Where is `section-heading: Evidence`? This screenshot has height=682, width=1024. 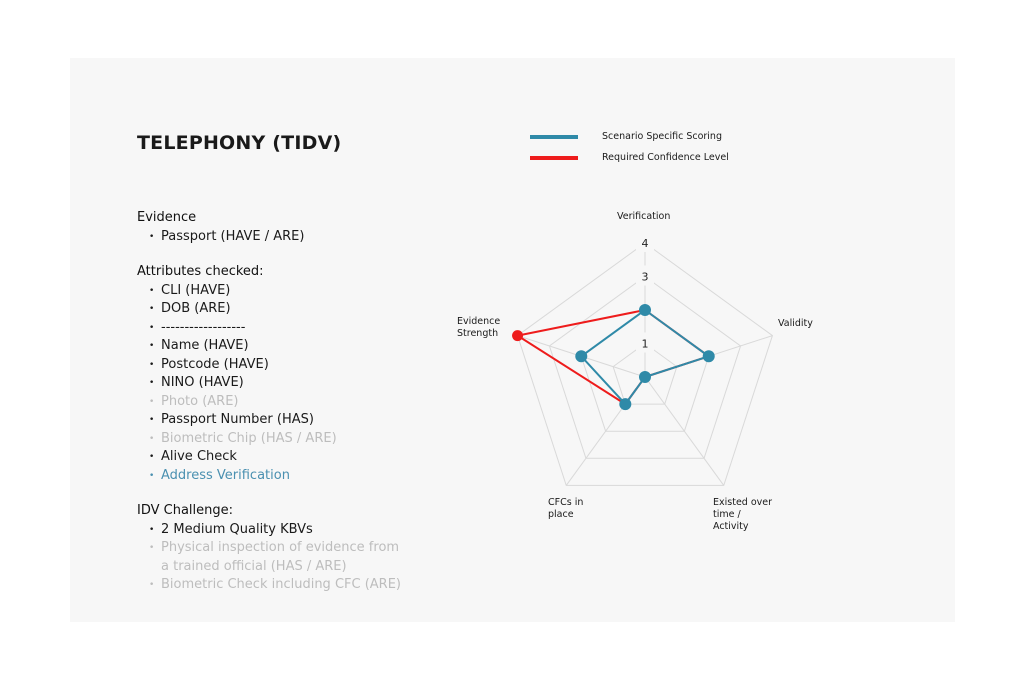
section-heading: Evidence is located at coordinates (167, 217).